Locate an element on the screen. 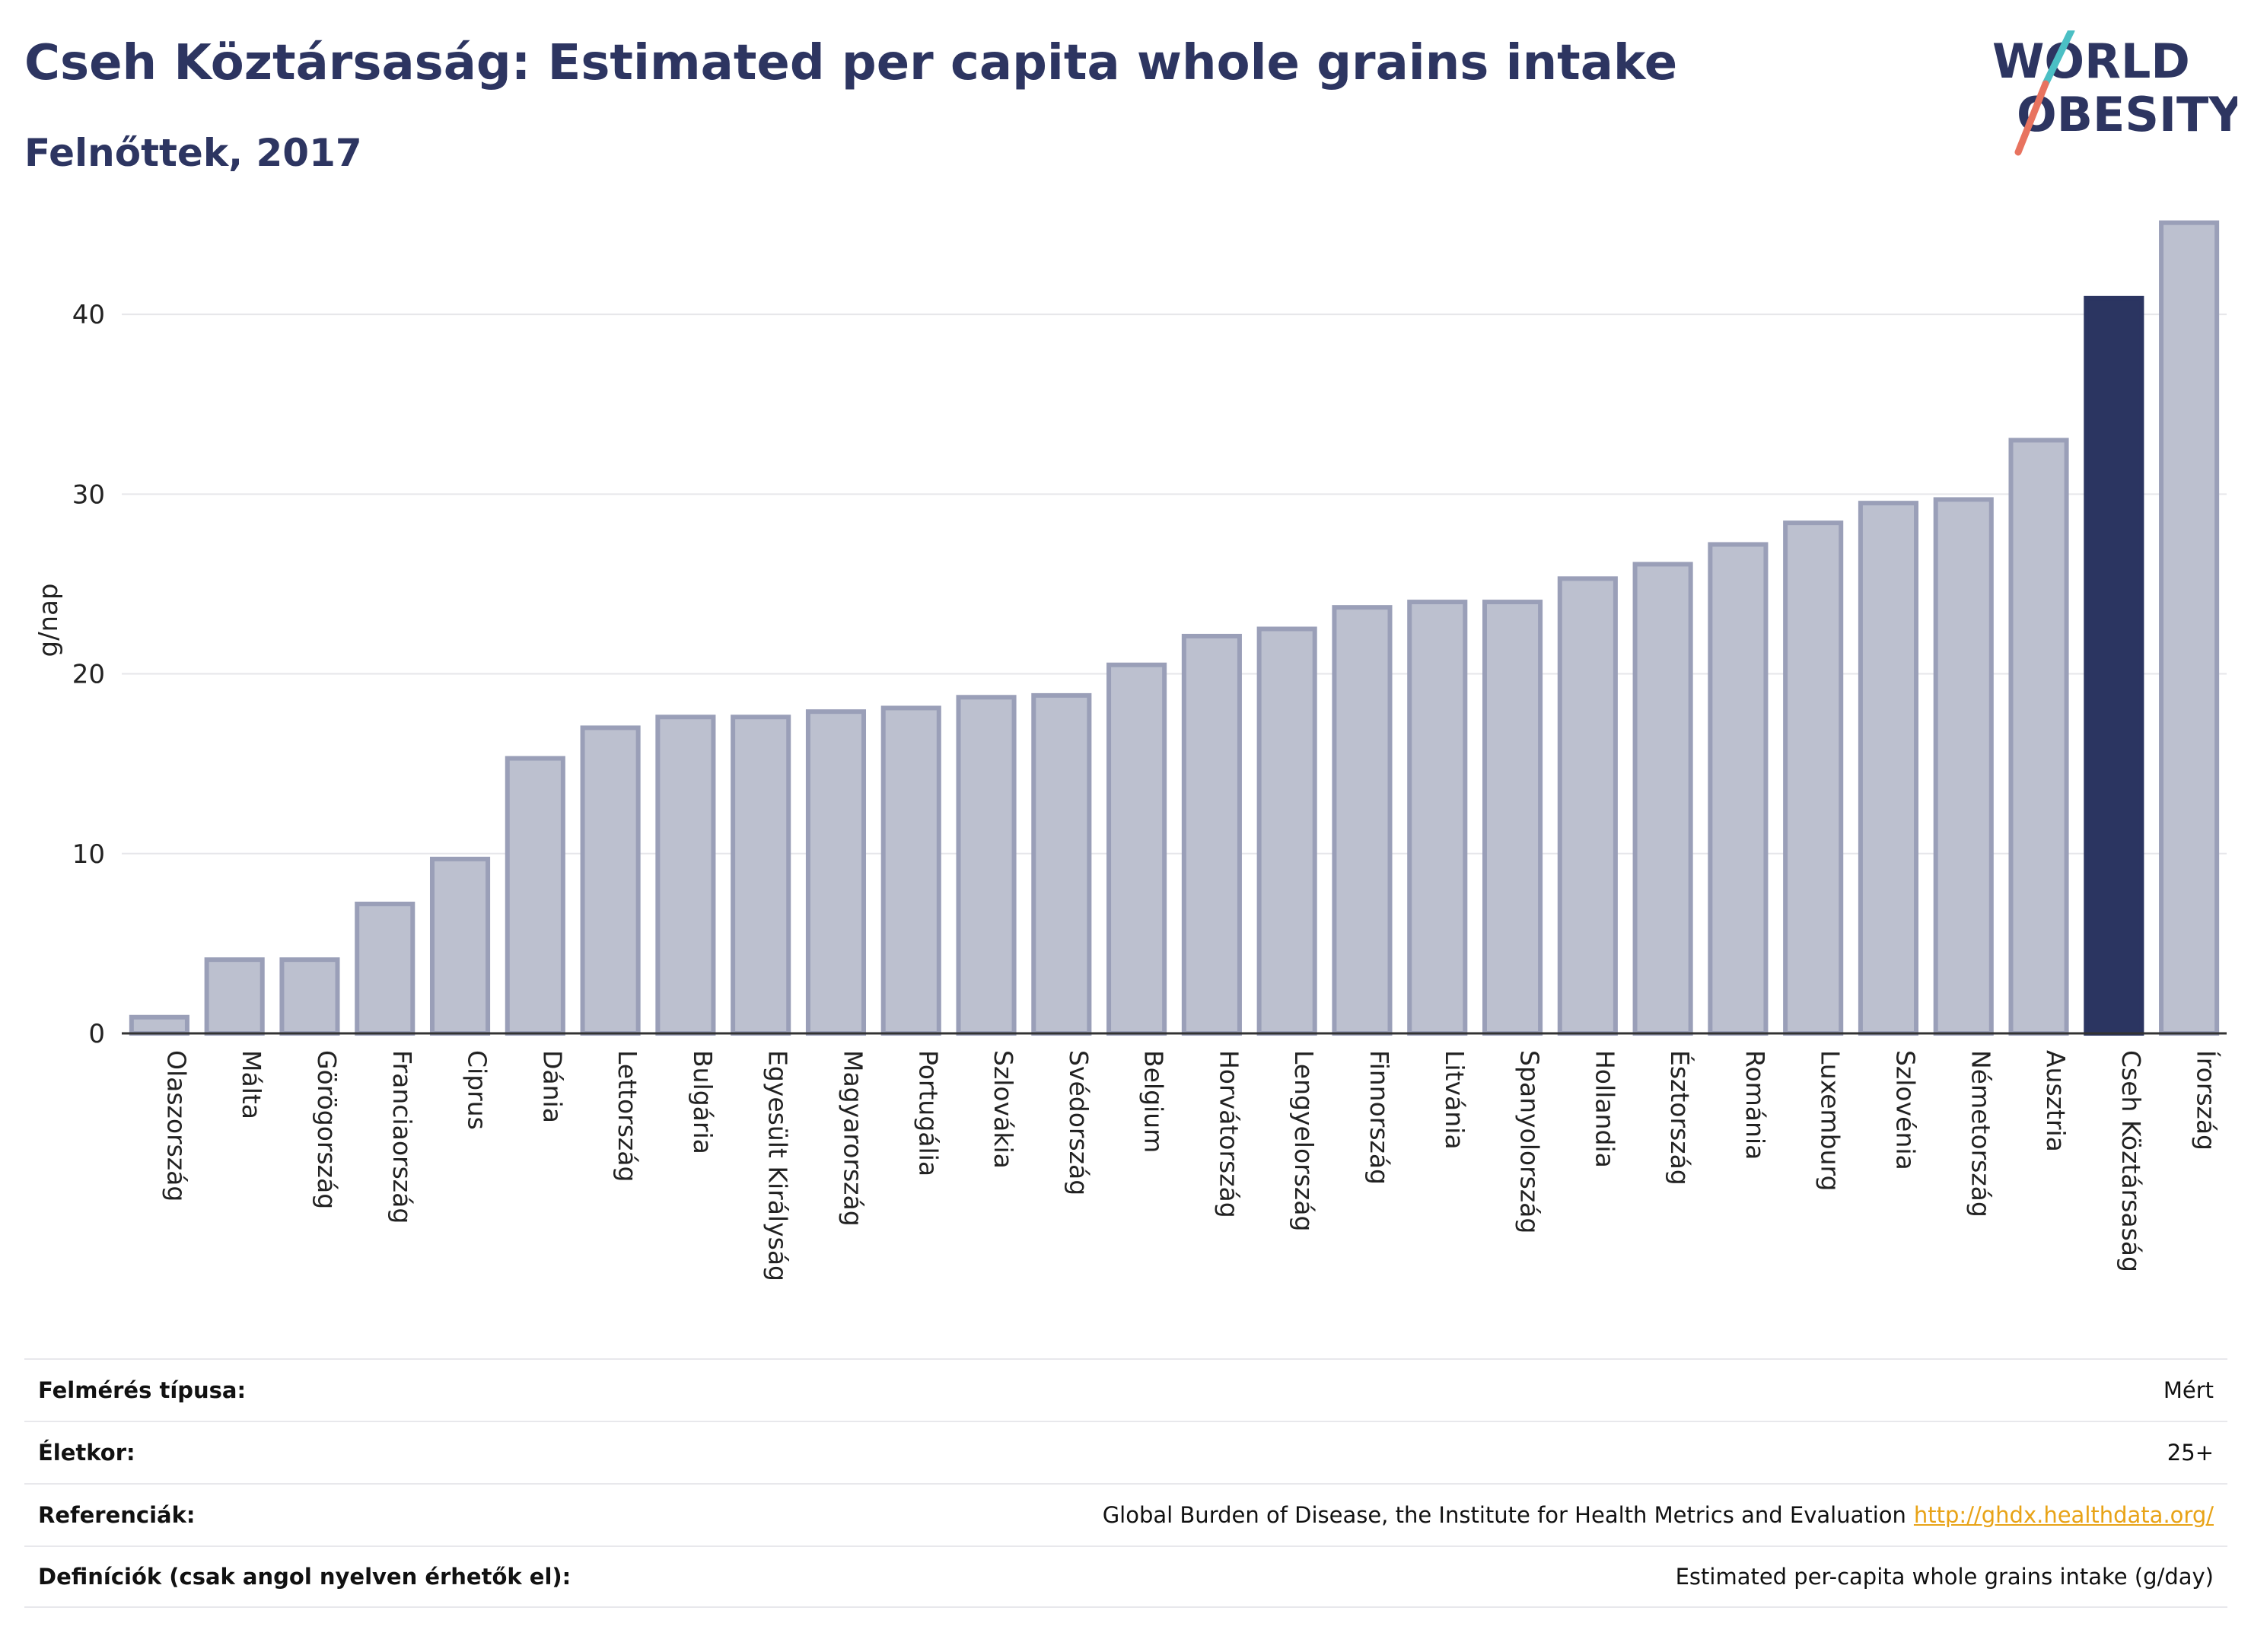 The image size is (2251, 1652). x-tick-label: Litvánia is located at coordinates (1454, 1100).